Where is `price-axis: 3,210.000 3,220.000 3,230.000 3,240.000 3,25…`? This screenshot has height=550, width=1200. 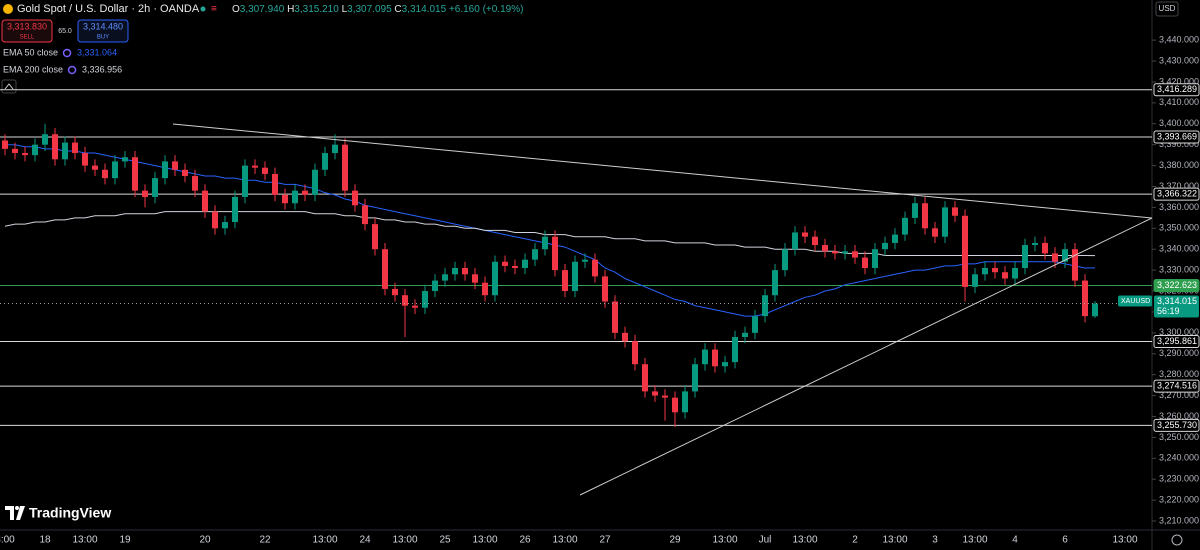 price-axis: 3,210.000 3,220.000 3,230.000 3,240.000 3,25… is located at coordinates (1159, 280).